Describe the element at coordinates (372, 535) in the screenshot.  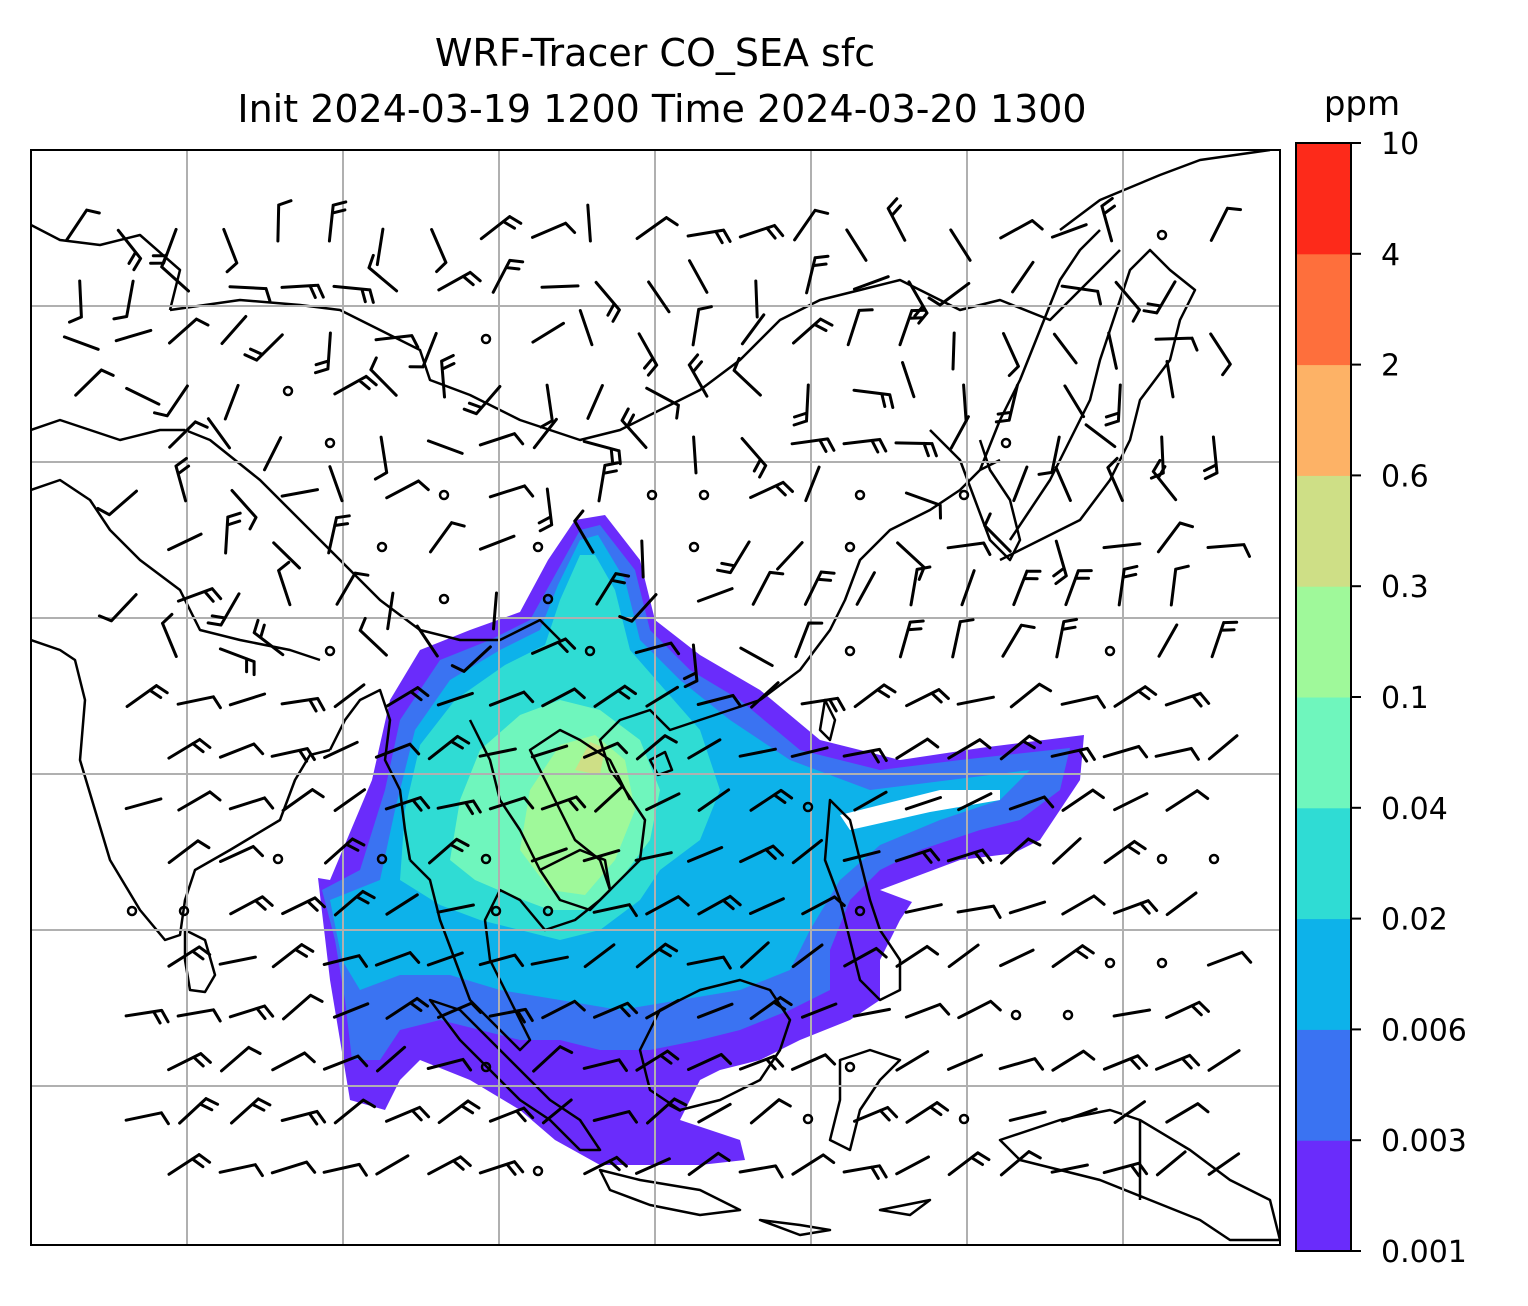
I see `border-china-south` at that location.